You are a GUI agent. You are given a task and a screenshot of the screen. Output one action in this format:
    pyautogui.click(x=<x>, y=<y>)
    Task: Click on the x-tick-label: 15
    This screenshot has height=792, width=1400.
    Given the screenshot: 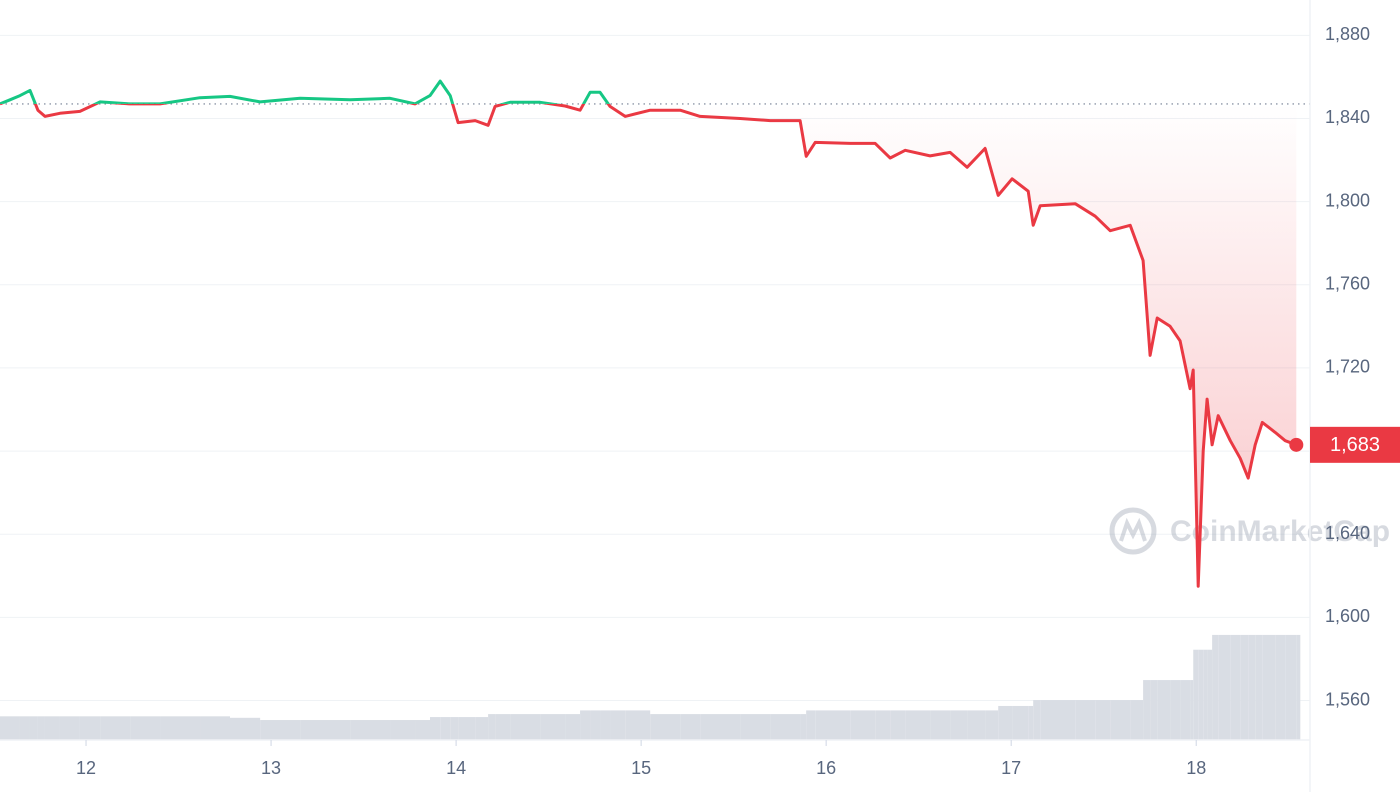 What is the action you would take?
    pyautogui.click(x=641, y=768)
    